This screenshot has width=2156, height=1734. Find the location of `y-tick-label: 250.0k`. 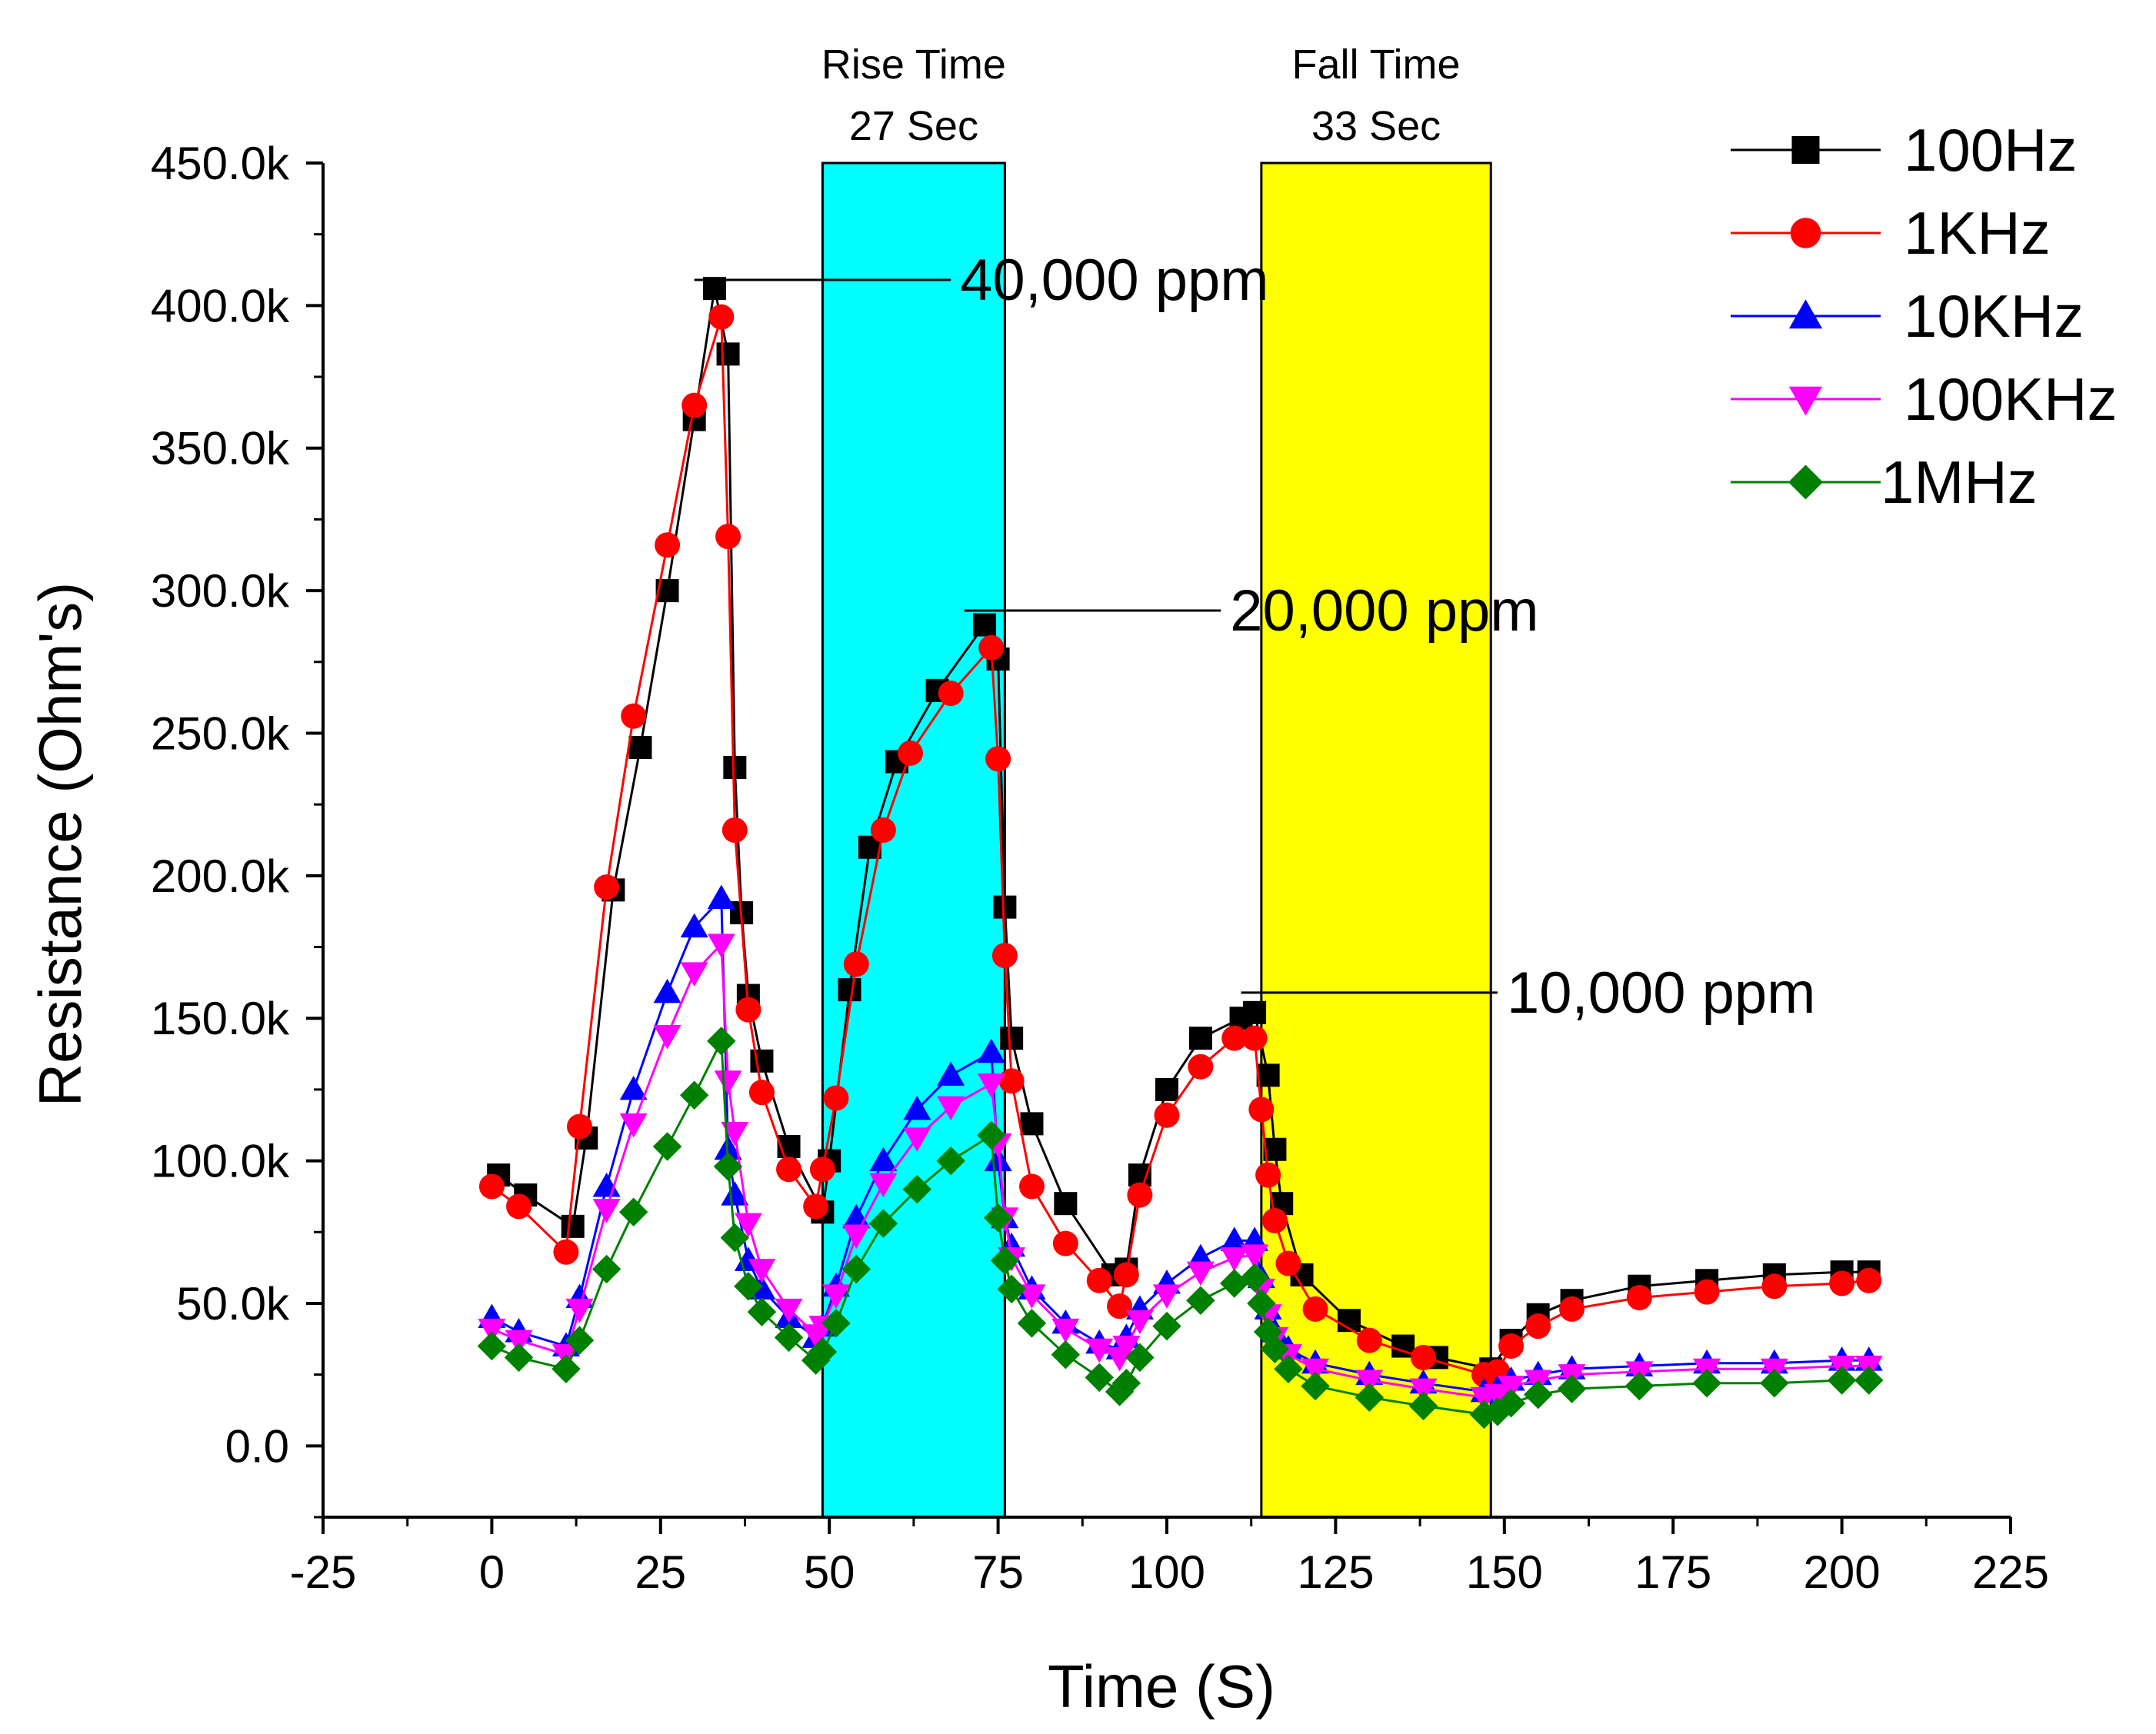

y-tick-label: 250.0k is located at coordinates (220, 733).